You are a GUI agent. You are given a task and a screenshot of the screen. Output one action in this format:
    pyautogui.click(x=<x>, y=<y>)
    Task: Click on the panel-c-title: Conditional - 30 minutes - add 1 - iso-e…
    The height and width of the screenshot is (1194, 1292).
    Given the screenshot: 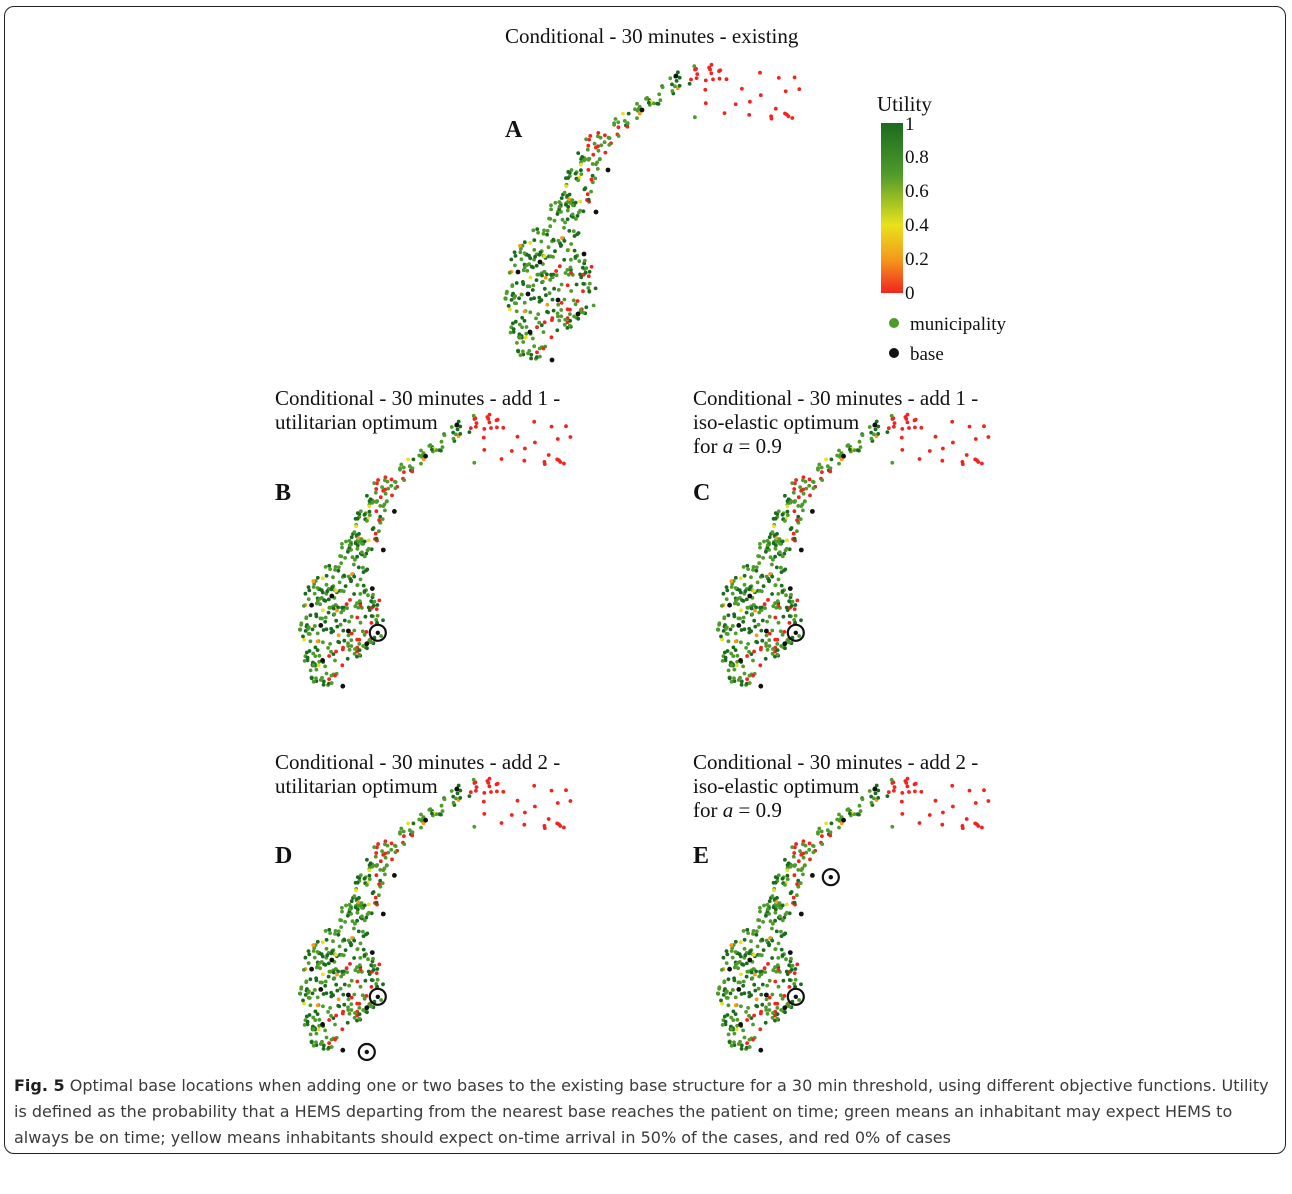 What is the action you would take?
    pyautogui.click(x=836, y=422)
    